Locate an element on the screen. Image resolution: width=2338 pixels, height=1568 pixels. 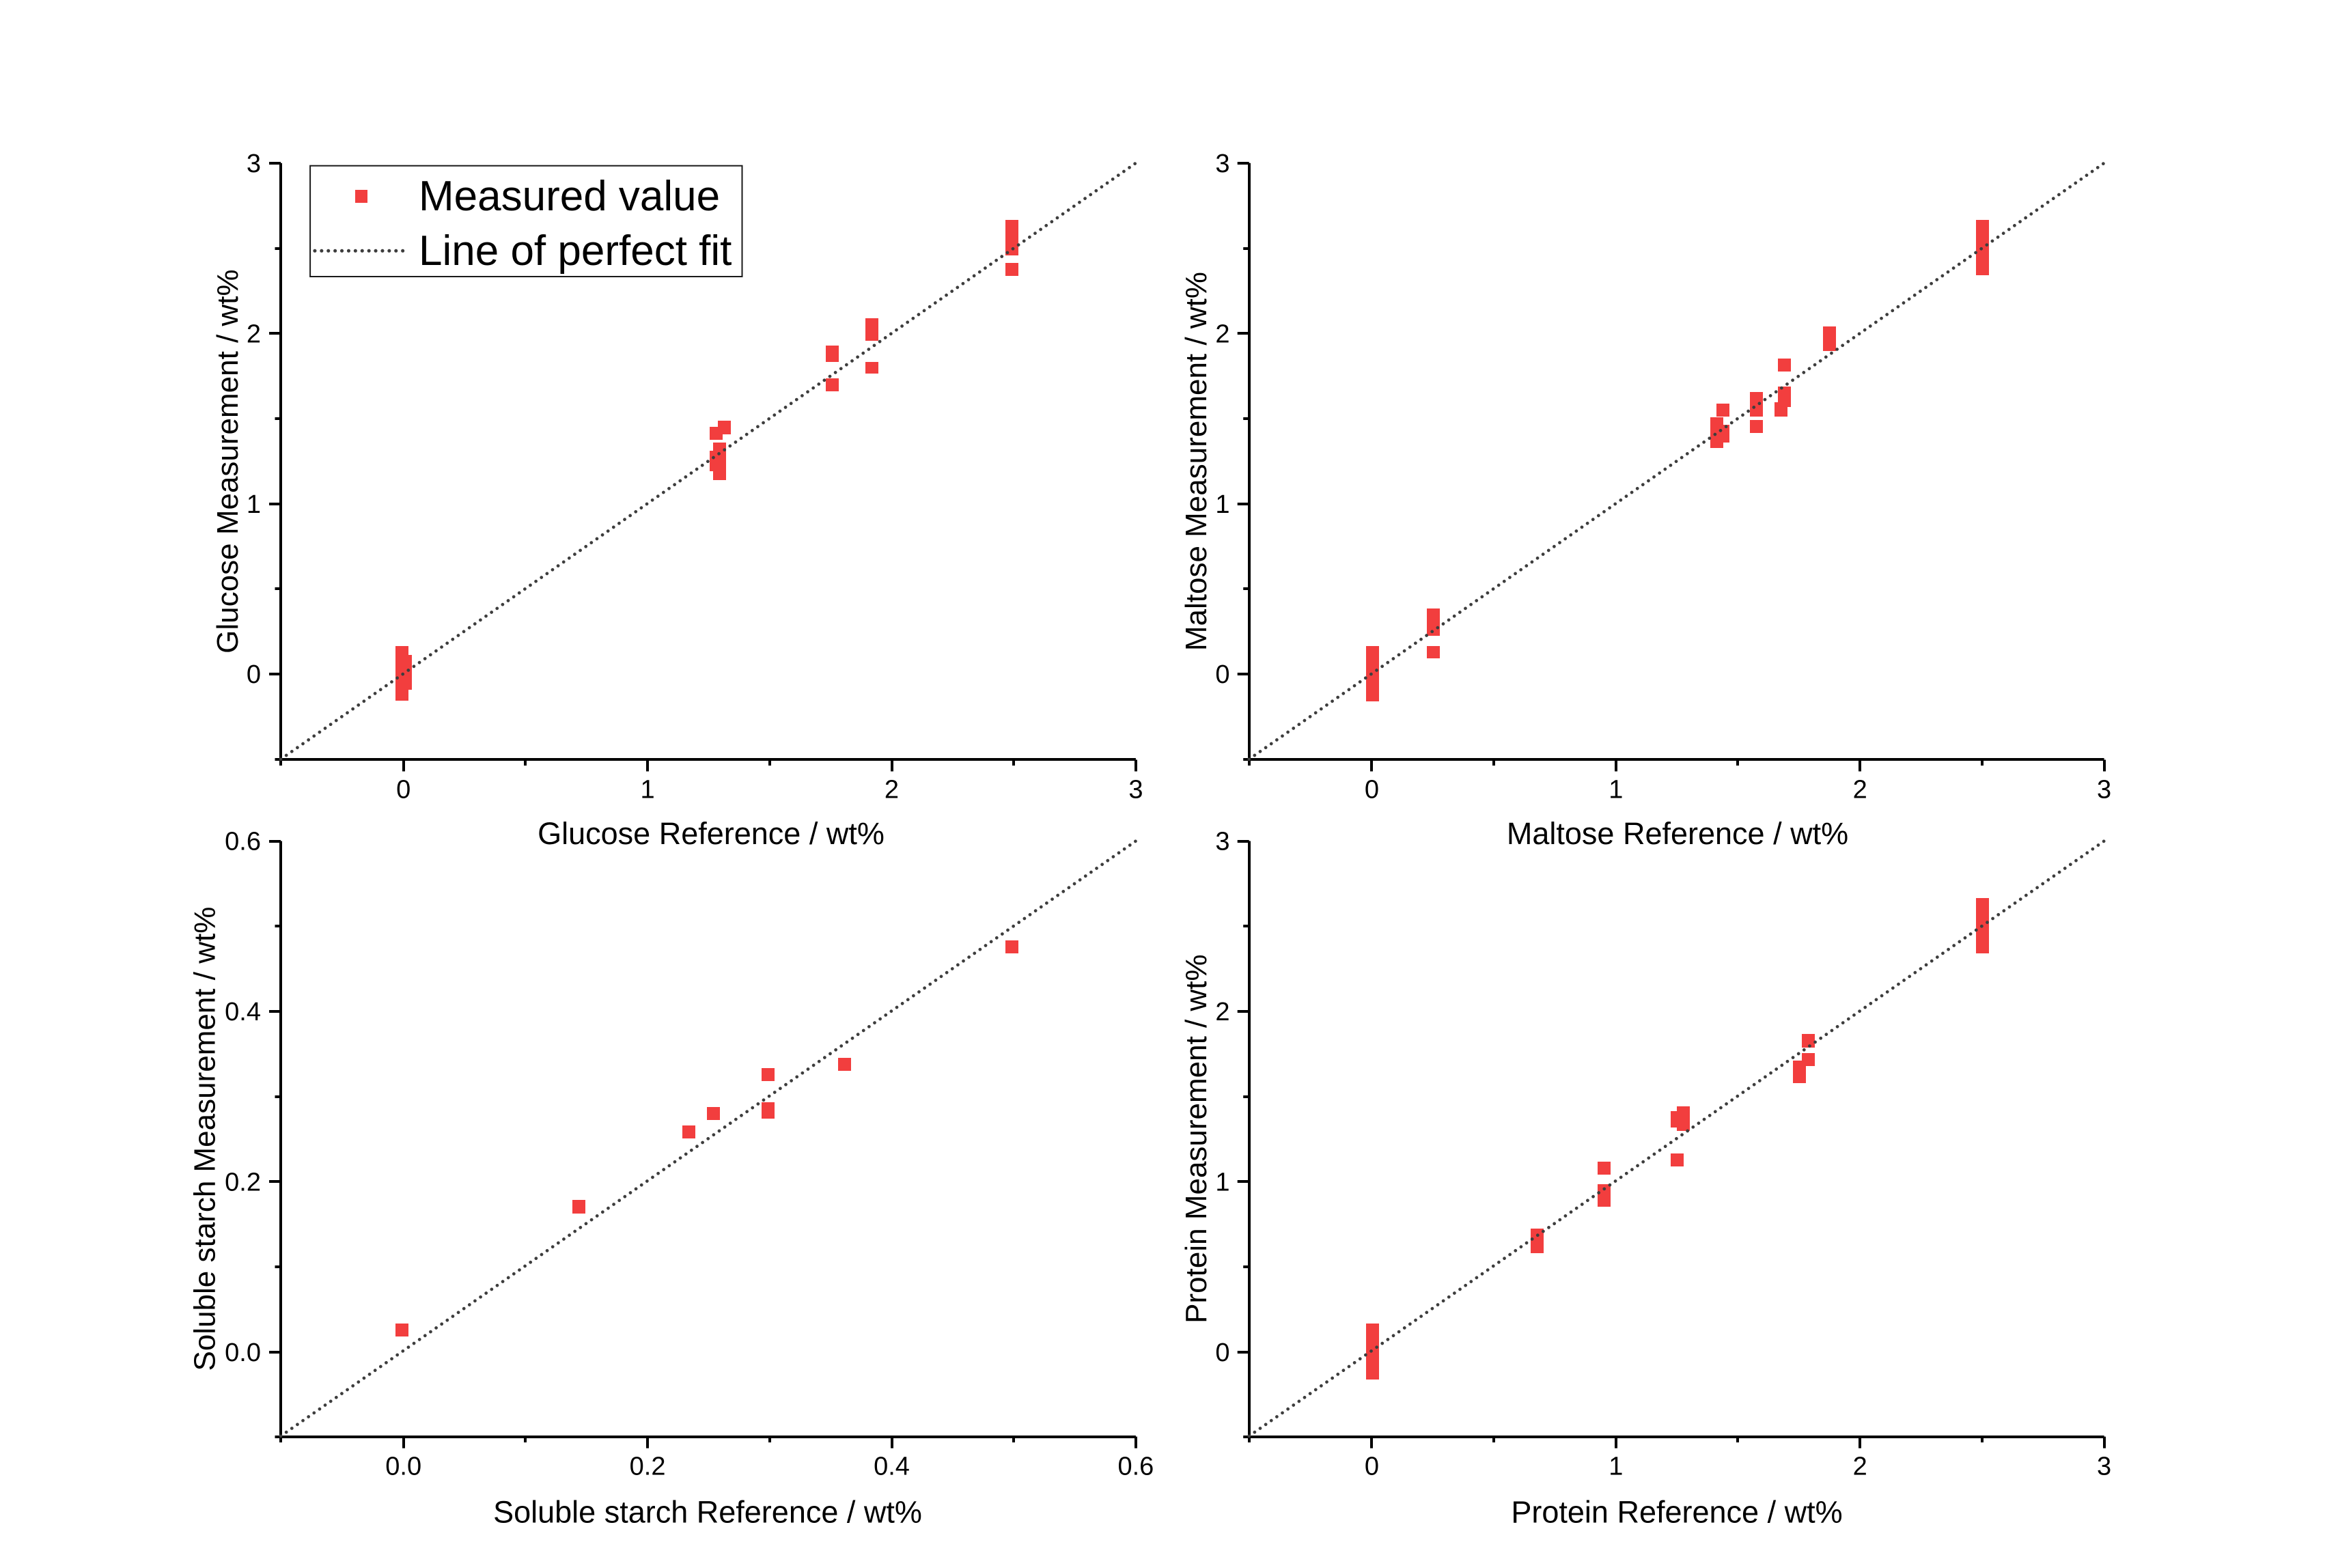
svg-text: Maltose Reference / wt% is located at coordinates (1677, 834).